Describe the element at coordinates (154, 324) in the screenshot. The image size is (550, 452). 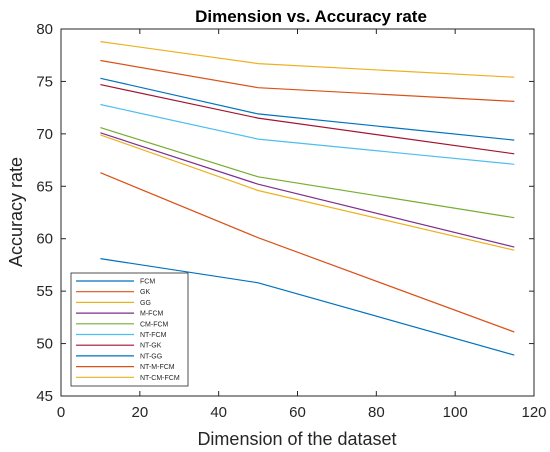
I see `legend-label: CM-FCM` at that location.